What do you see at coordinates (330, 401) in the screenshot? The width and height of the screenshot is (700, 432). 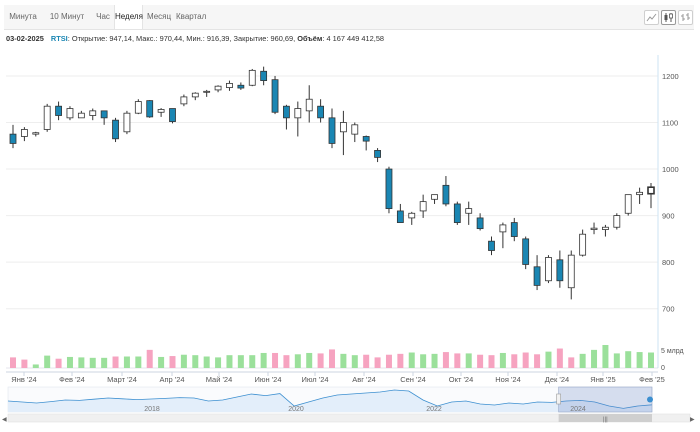 I see `navigator-area` at bounding box center [330, 401].